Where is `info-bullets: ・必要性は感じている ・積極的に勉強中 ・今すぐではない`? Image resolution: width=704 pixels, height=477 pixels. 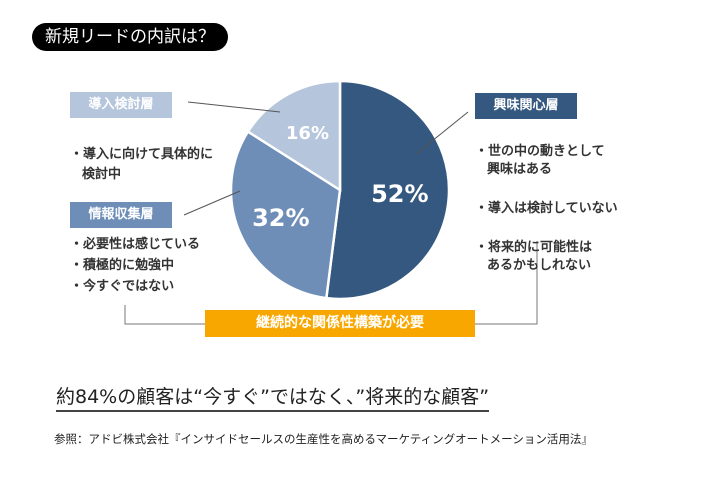
info-bullets: ・必要性は感じている ・積極的に勉強中 ・今すぐではない is located at coordinates (135, 265).